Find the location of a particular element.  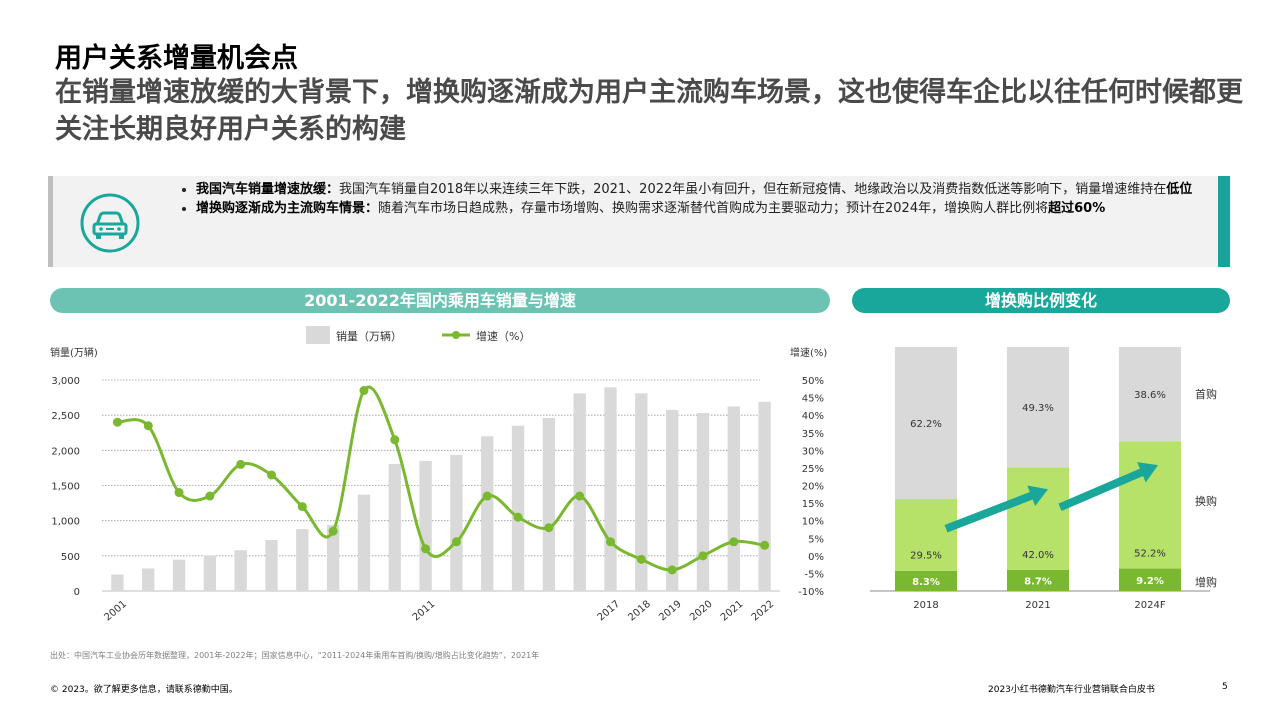

y-tick-right: -5% is located at coordinates (814, 574).